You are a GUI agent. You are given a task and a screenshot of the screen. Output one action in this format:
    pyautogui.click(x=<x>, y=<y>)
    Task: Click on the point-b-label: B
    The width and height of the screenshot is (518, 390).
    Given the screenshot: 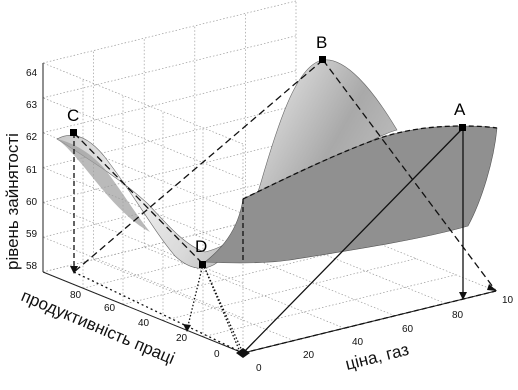 What is the action you would take?
    pyautogui.click(x=321, y=42)
    